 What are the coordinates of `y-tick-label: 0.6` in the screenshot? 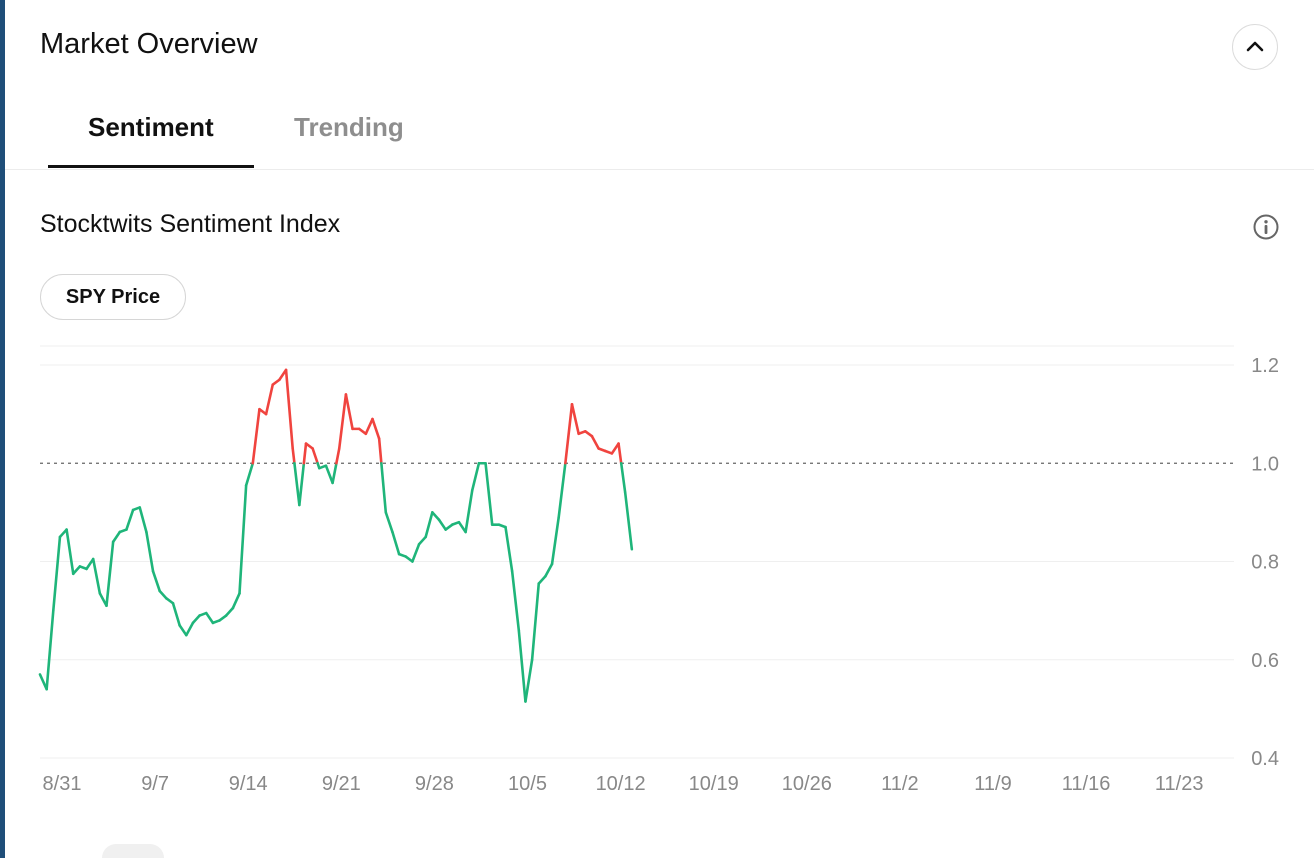 It's located at (1265, 661).